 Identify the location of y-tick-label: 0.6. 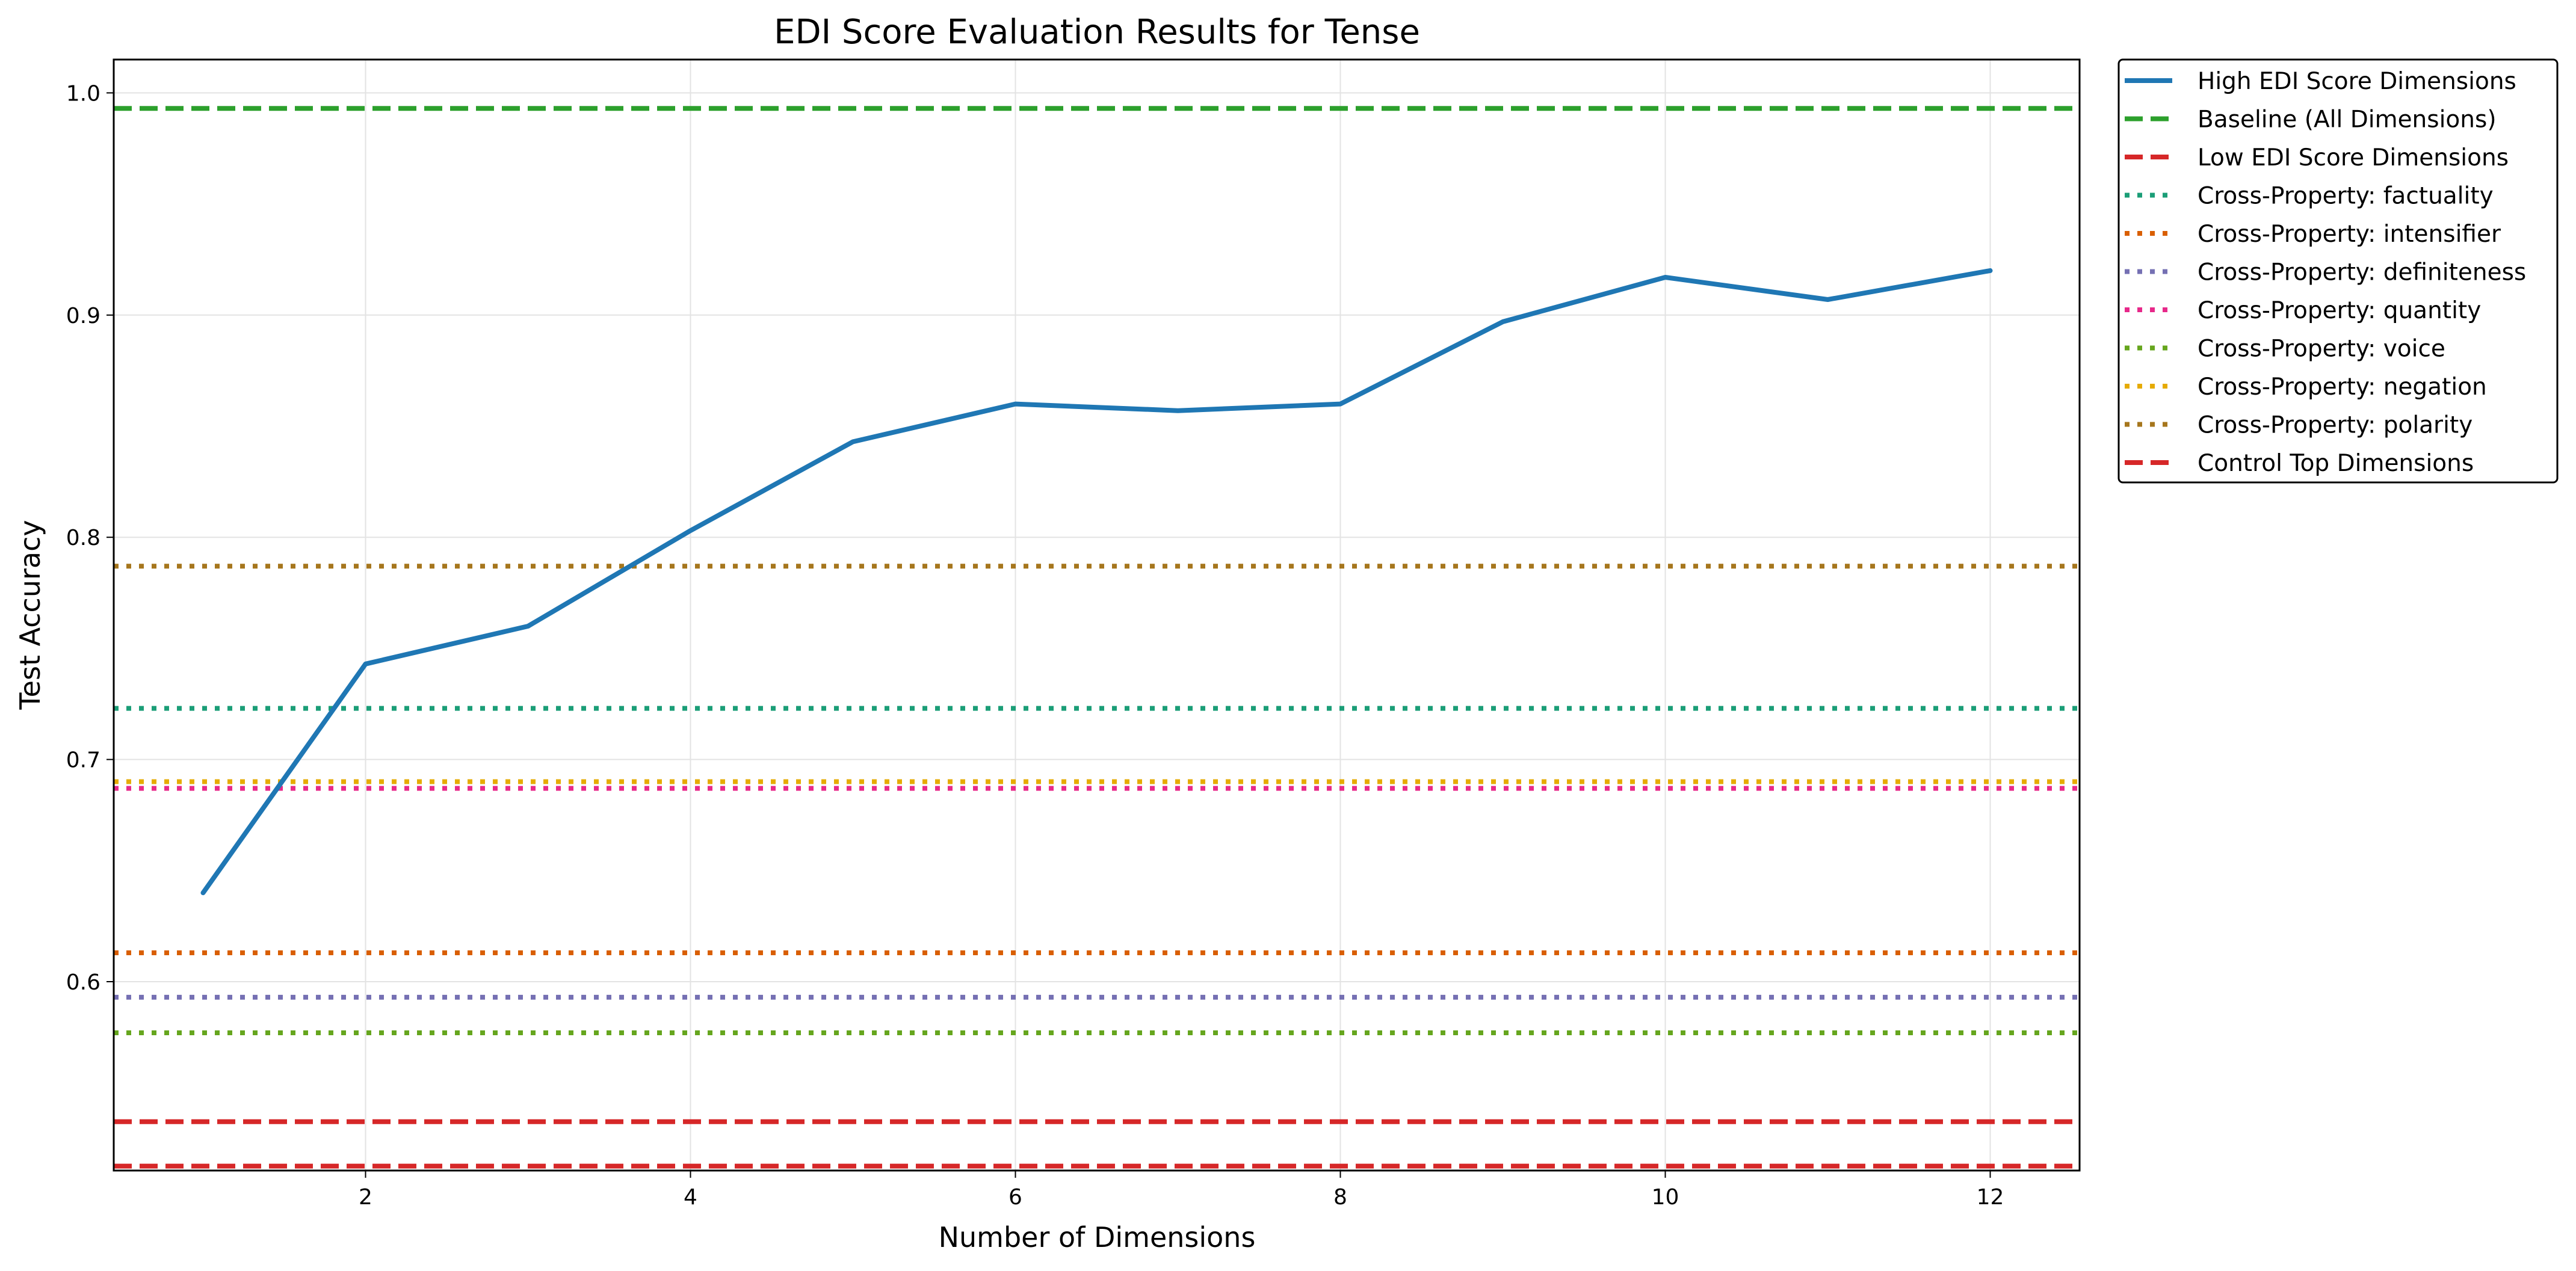
(83, 982).